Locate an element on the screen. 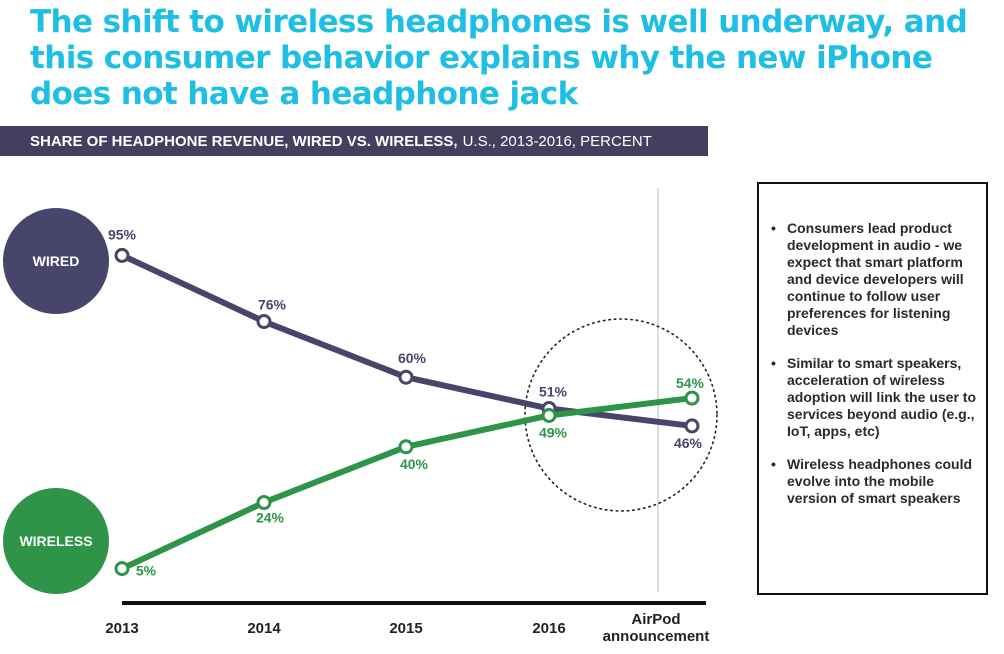 The image size is (1004, 654). x-tick-label: AirPod announcement is located at coordinates (656, 628).